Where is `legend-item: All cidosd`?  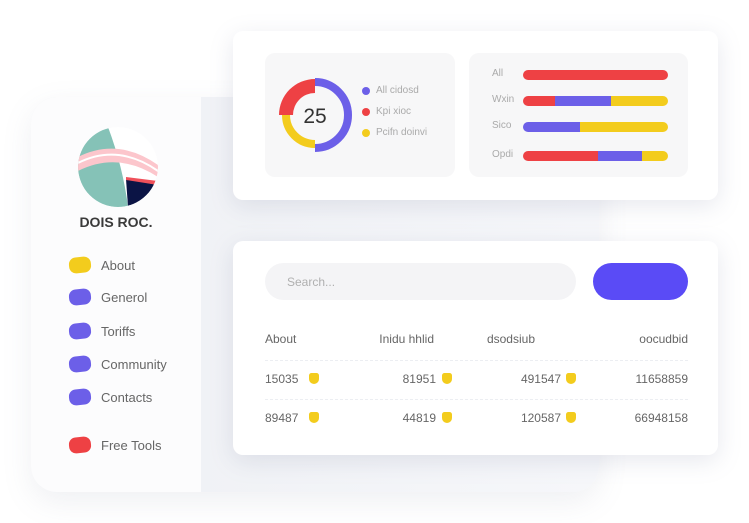
legend-item: All cidosd is located at coordinates (390, 90).